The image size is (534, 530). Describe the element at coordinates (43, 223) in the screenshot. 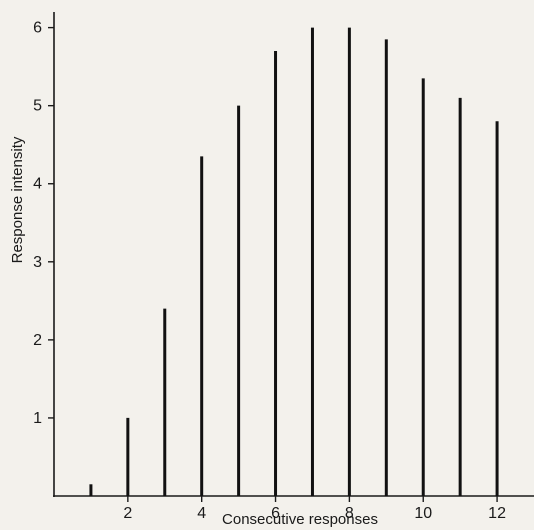

I see `y-axis-ticks: 1 2 3 4 5 6` at that location.